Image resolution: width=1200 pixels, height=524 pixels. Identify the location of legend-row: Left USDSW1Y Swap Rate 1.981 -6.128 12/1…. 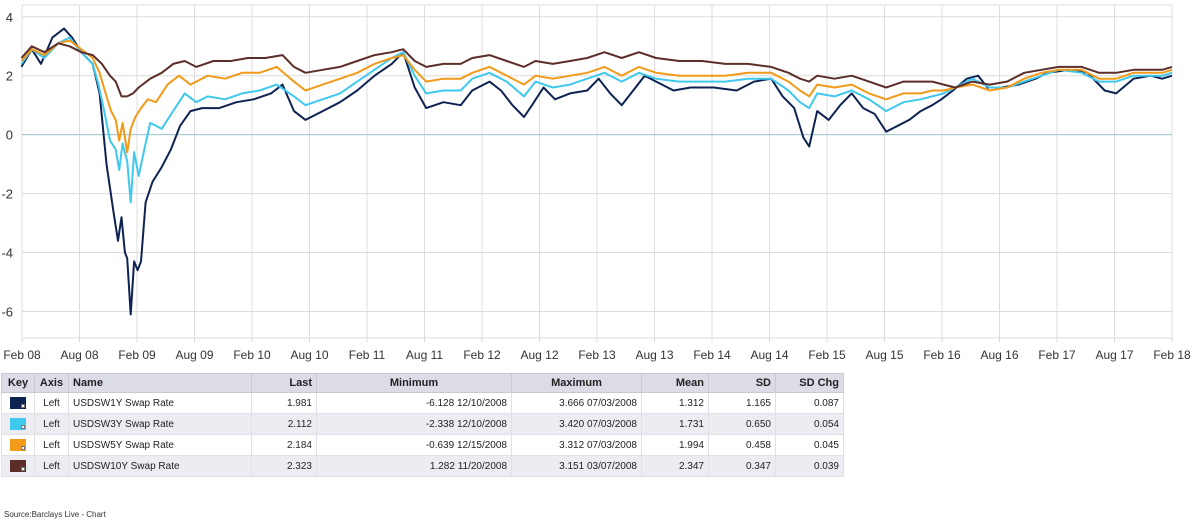
(422, 403).